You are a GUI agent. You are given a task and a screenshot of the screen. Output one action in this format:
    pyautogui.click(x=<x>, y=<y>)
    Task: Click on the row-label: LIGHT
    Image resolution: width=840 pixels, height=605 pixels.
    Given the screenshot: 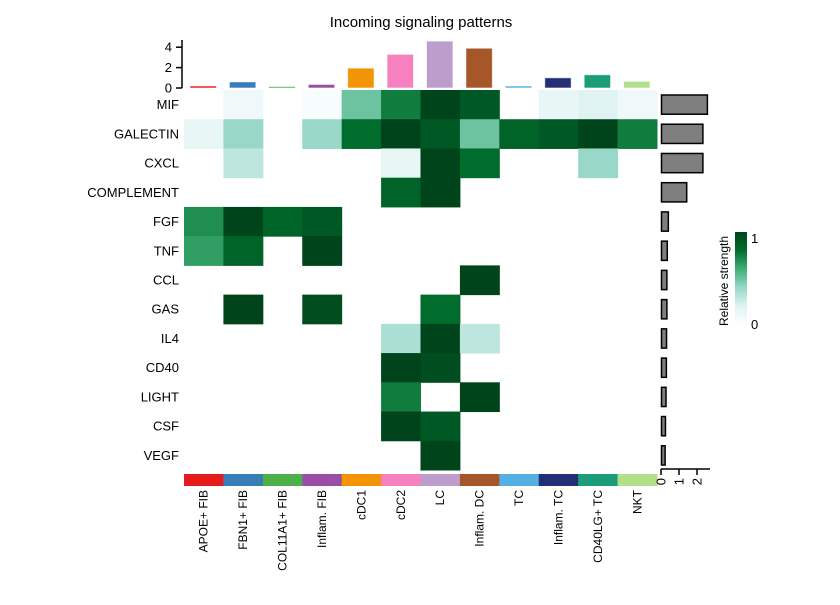 What is the action you would take?
    pyautogui.click(x=160, y=396)
    